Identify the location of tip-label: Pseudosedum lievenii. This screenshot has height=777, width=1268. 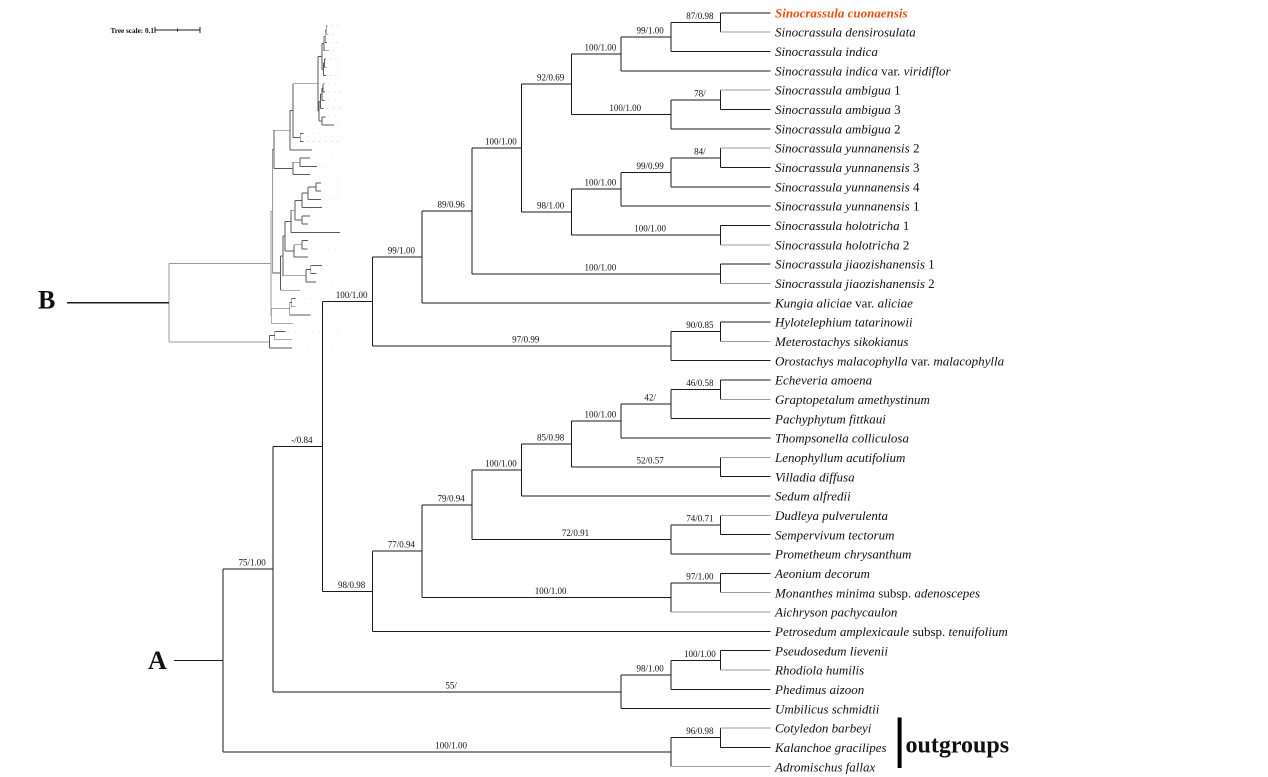
(831, 650).